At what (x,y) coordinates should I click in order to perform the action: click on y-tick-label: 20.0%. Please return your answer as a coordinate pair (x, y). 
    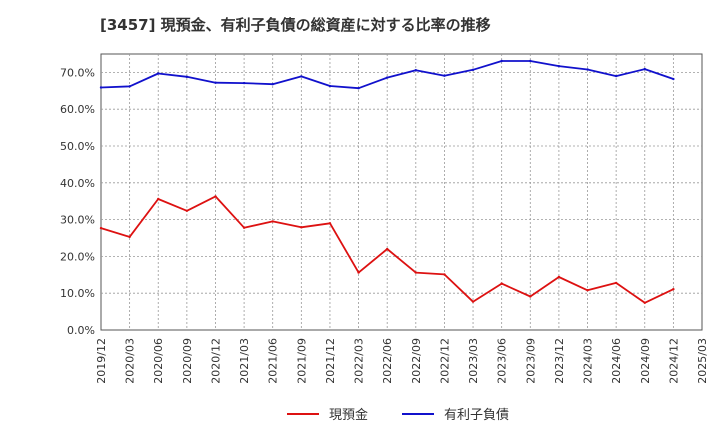
    Looking at the image, I should click on (77, 256).